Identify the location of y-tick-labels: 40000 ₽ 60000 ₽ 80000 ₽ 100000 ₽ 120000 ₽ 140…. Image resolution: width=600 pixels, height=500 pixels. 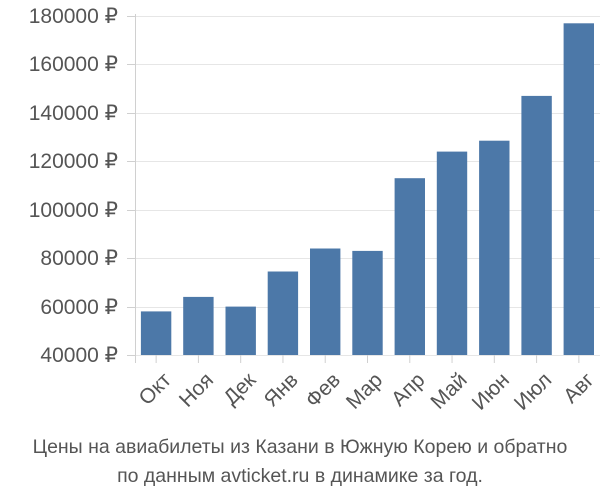
(73, 186).